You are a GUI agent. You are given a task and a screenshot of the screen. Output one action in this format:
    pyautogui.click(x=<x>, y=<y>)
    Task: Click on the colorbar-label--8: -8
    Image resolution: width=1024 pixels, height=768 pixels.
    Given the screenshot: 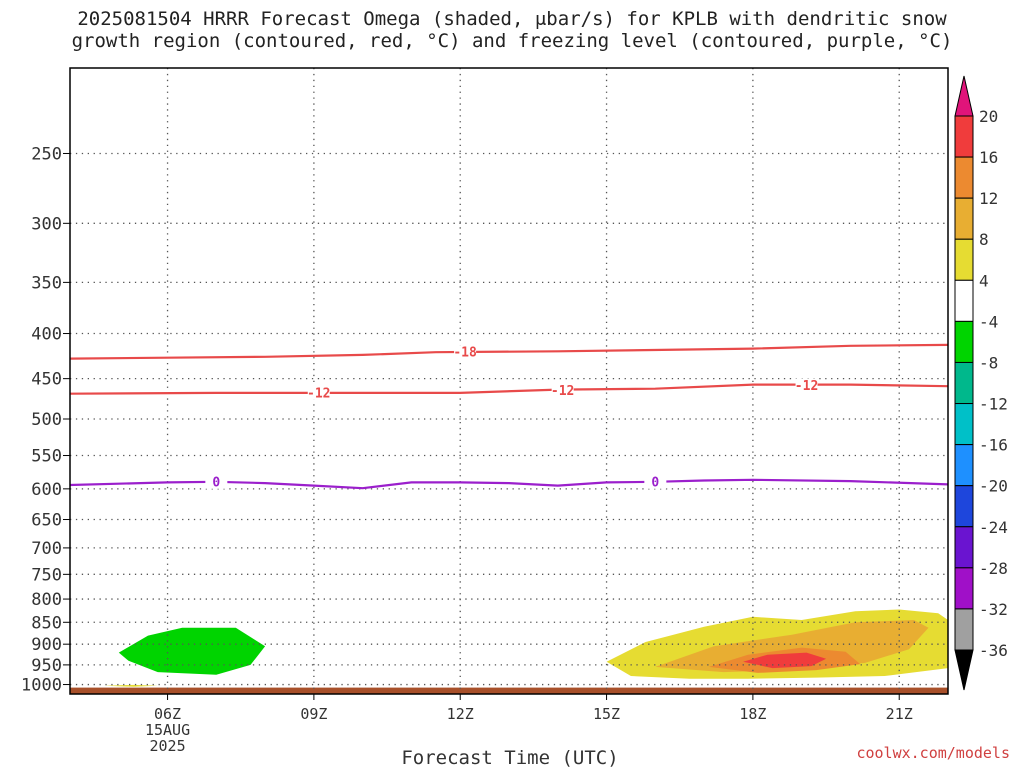 What is the action you would take?
    pyautogui.click(x=988, y=362)
    